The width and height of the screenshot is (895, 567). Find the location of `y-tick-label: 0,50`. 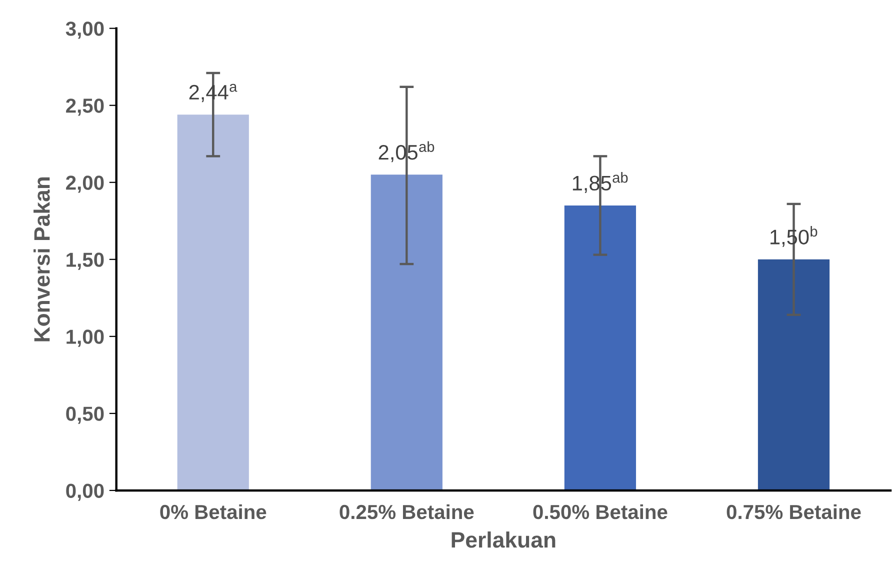

y-tick-label: 0,50 is located at coordinates (85, 415).